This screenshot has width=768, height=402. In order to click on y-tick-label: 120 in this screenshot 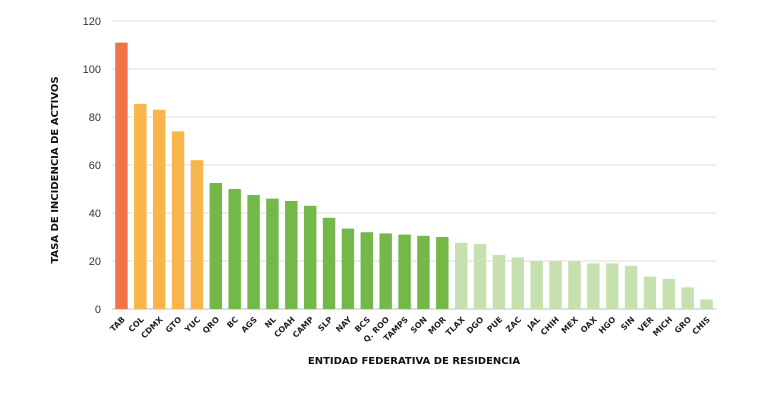, I will do `click(92, 22)`.